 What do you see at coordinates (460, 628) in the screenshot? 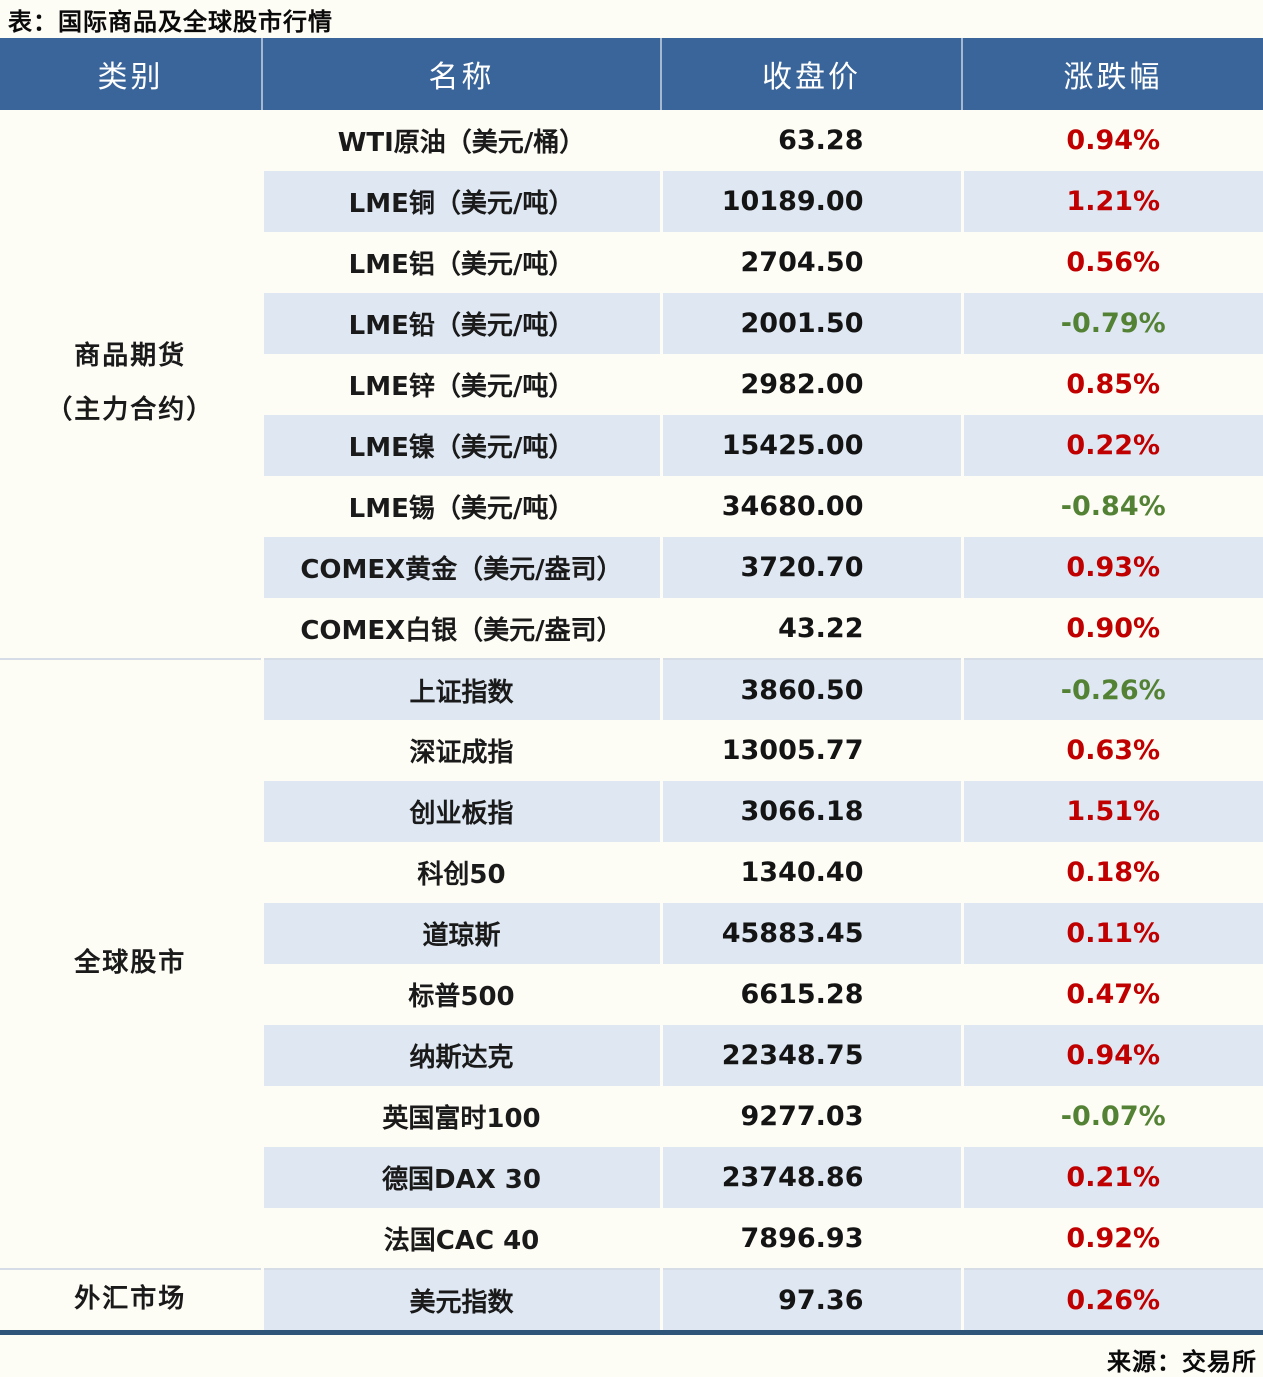
I see `instrument-name-cell: COMEX白银（美元/盎司）` at bounding box center [460, 628].